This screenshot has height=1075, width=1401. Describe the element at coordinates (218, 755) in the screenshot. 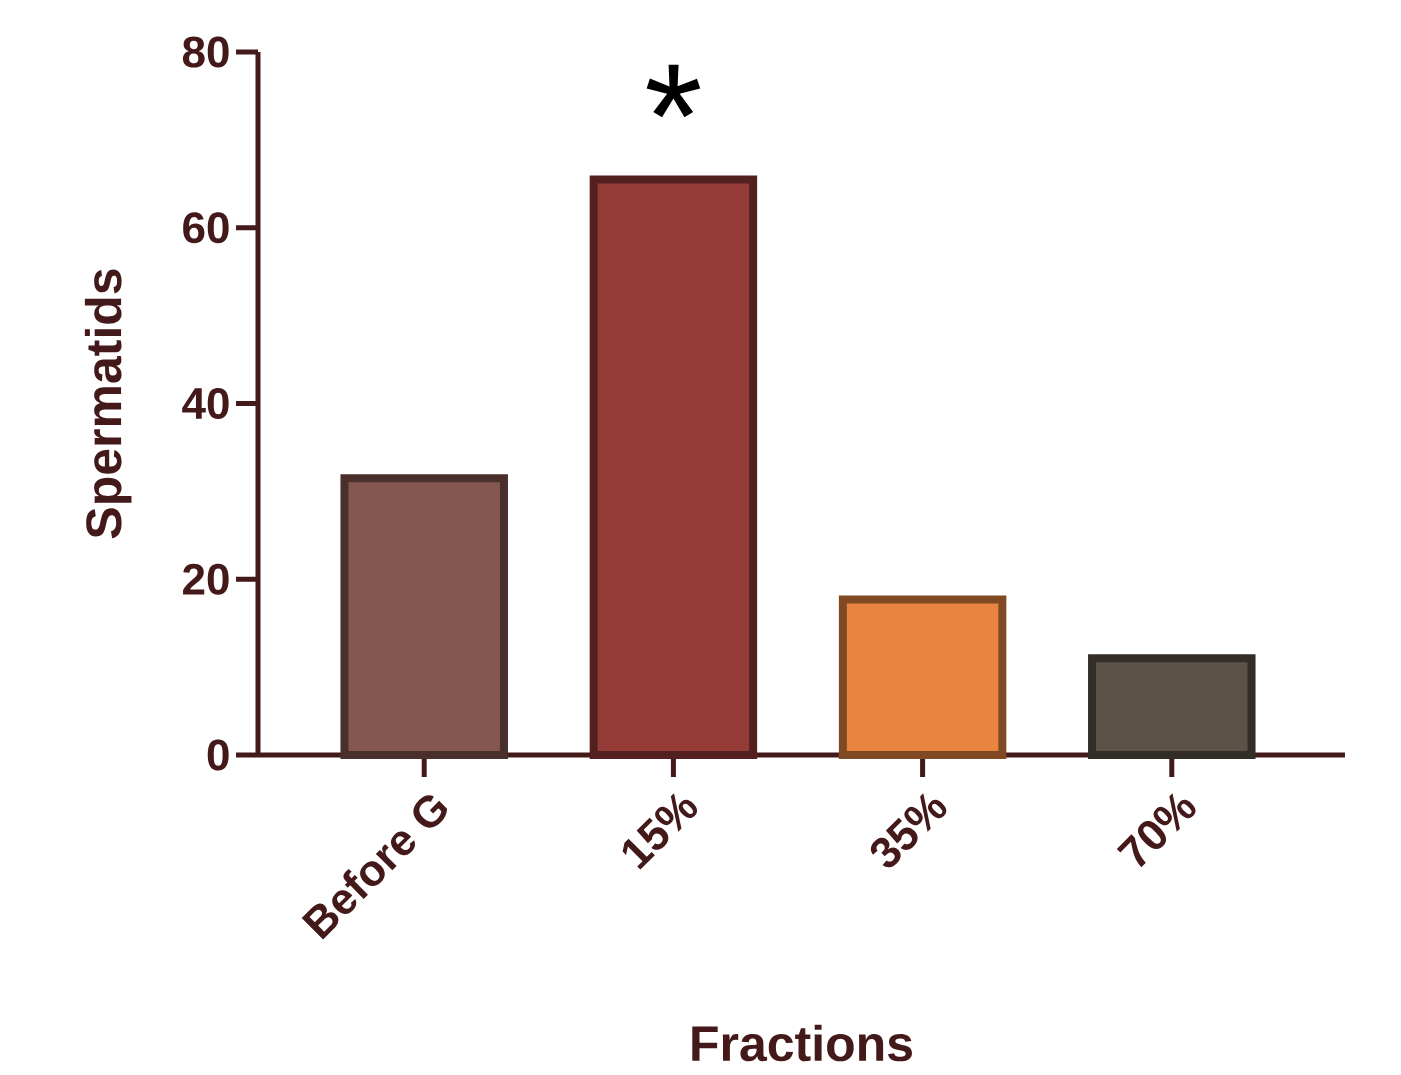

I see `y-tick-label: 0` at that location.